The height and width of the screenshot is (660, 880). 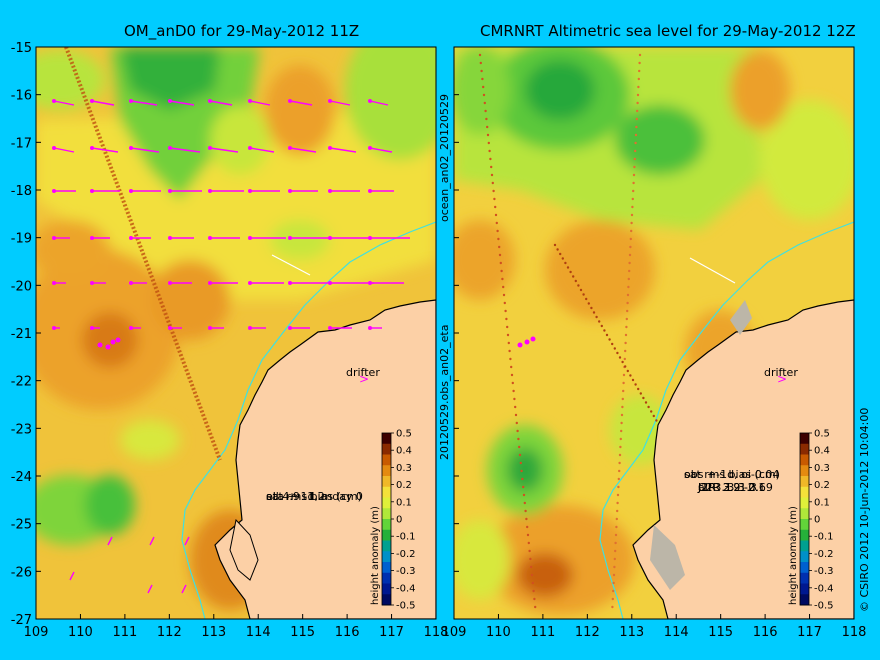 I want to click on vertical-label-top: ocean_an02_20120529, so click(x=444, y=158).